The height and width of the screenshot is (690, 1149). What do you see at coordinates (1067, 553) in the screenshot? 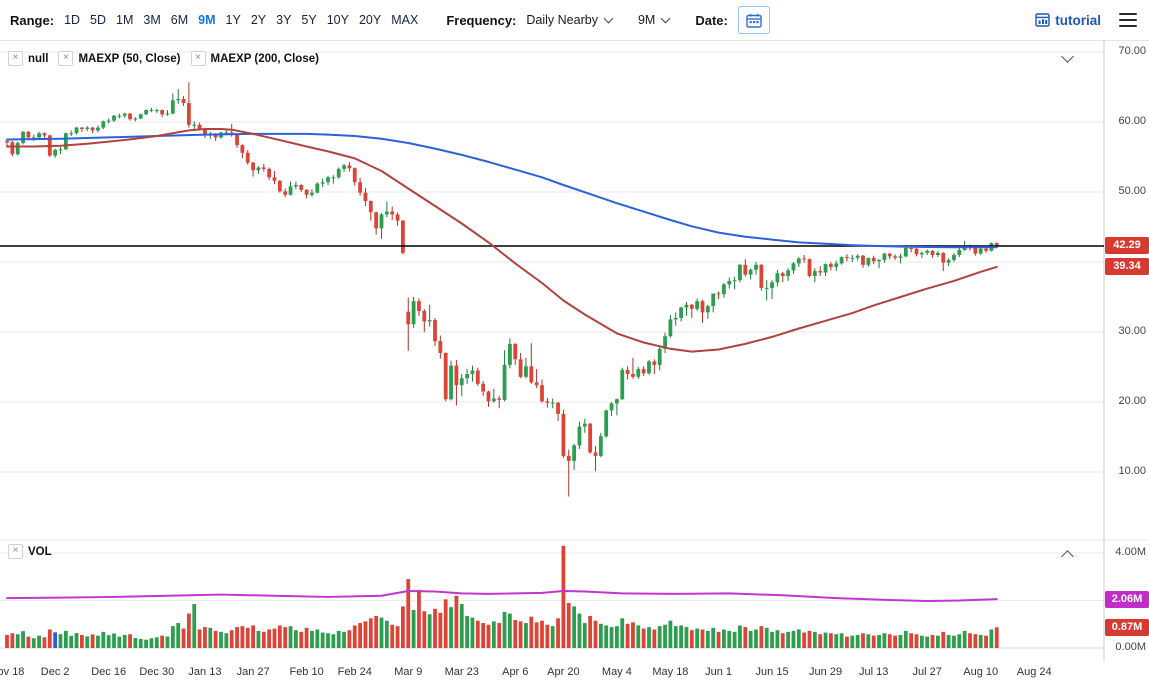
I see `volume-pane-expand-chevron-up-icon` at bounding box center [1067, 553].